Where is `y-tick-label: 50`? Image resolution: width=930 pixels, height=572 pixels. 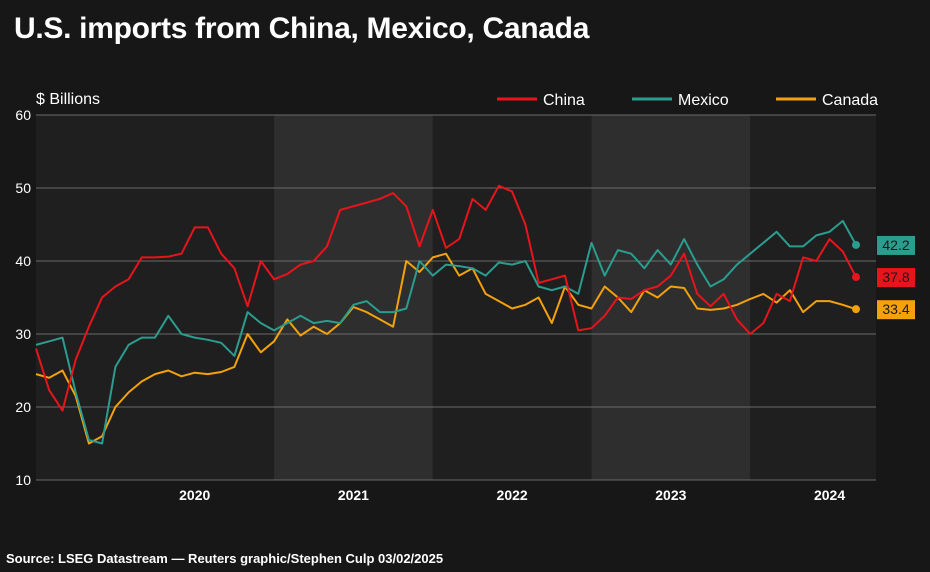 y-tick-label: 50 is located at coordinates (23, 188).